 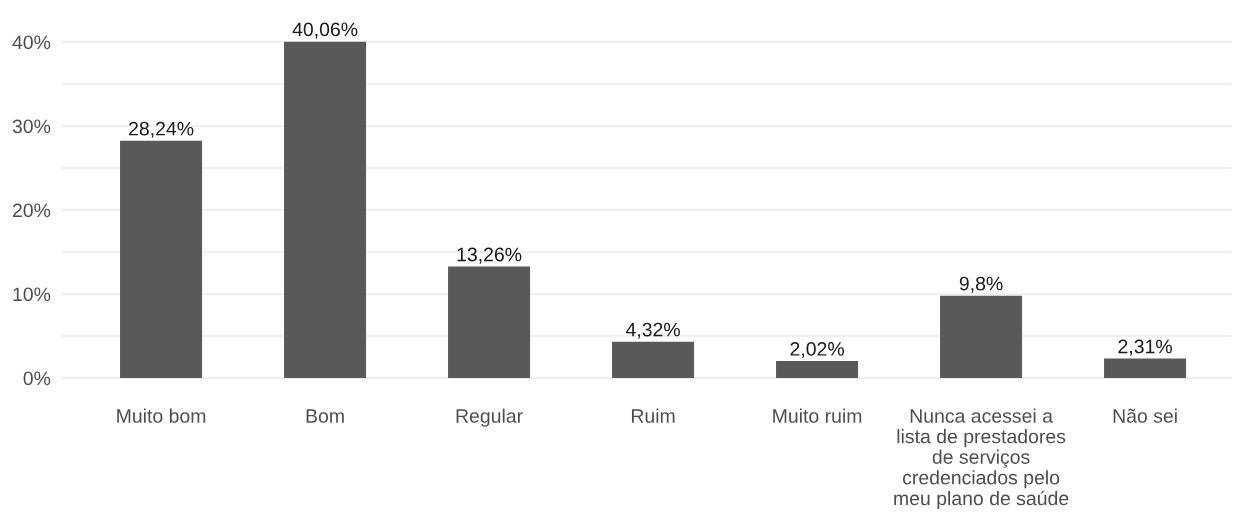 What do you see at coordinates (31, 42) in the screenshot?
I see `y-tick-label: 40%` at bounding box center [31, 42].